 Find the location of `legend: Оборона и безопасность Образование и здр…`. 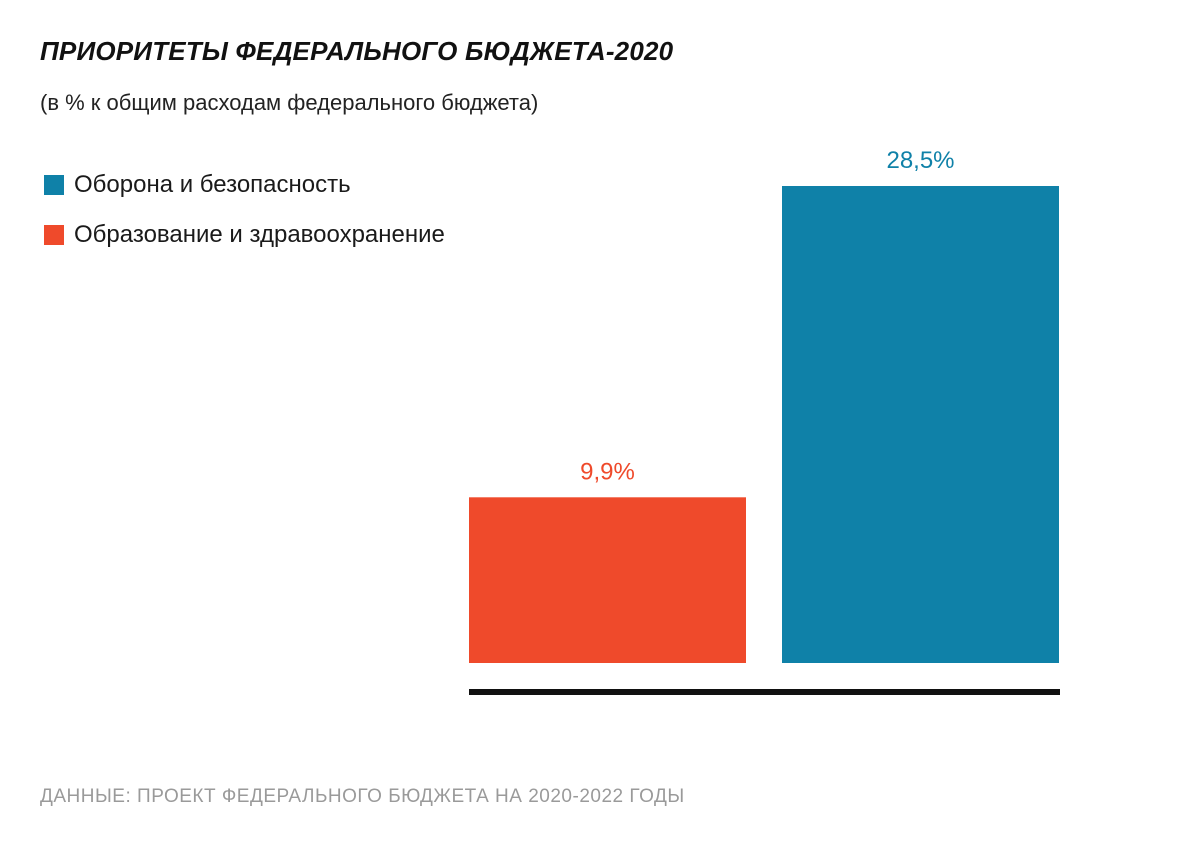

legend: Оборона и безопасность Образование и здр… is located at coordinates (244, 210).